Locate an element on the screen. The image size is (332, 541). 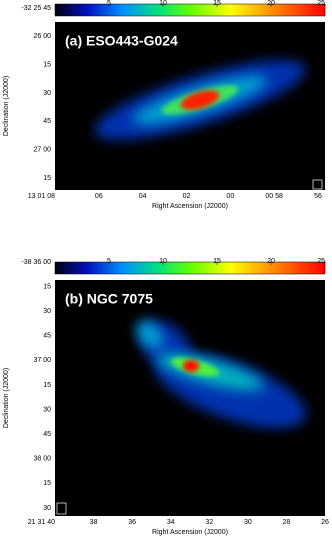
x-tick-label: 34 is located at coordinates (171, 522).